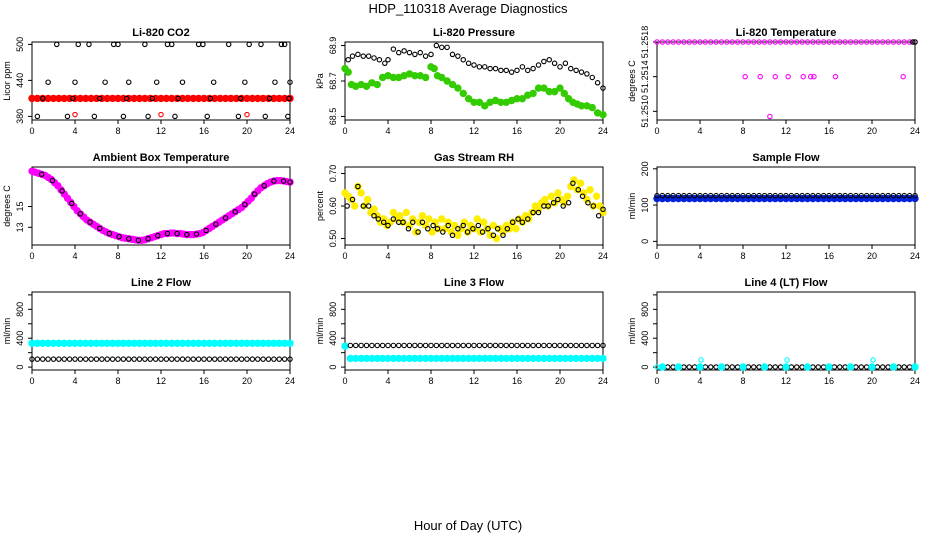 This screenshot has height=540, width=936. Describe the element at coordinates (20, 207) in the screenshot. I see `y-tick-label: 15` at that location.